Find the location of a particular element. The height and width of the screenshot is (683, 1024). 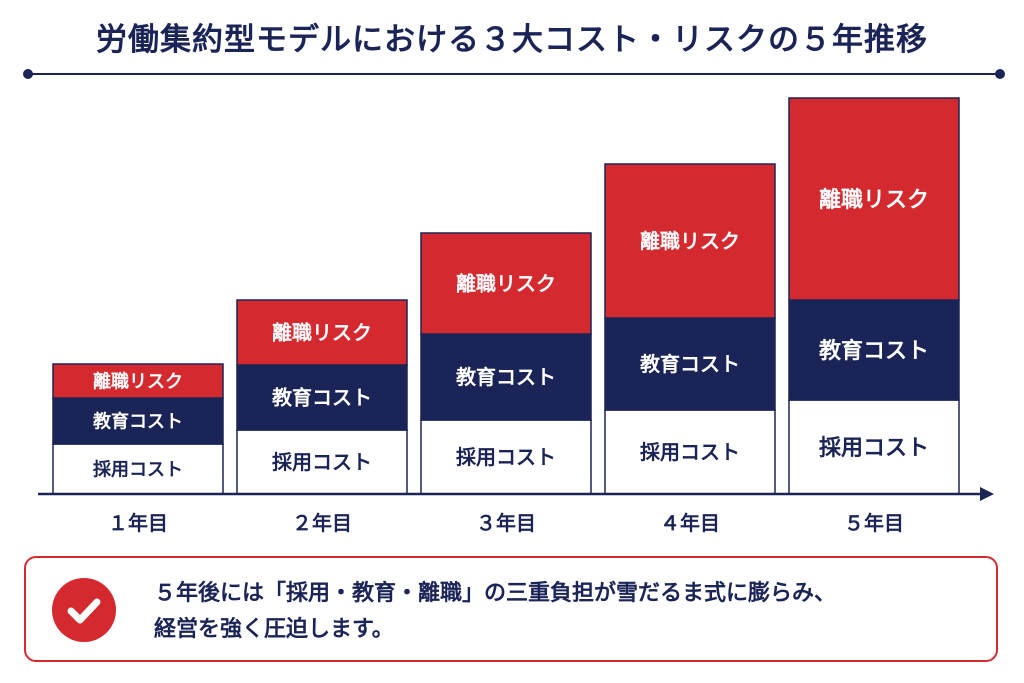

x-tick-label: １年目 is located at coordinates (138, 523).